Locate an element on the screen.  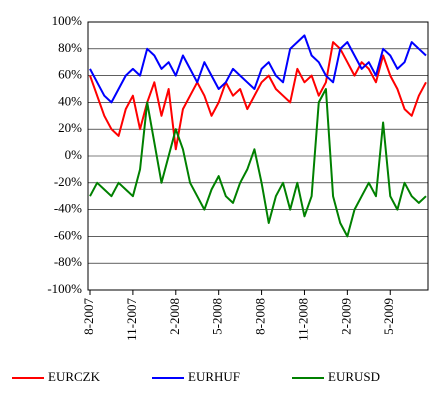
legend-label: EURCZK is located at coordinates (74, 376).